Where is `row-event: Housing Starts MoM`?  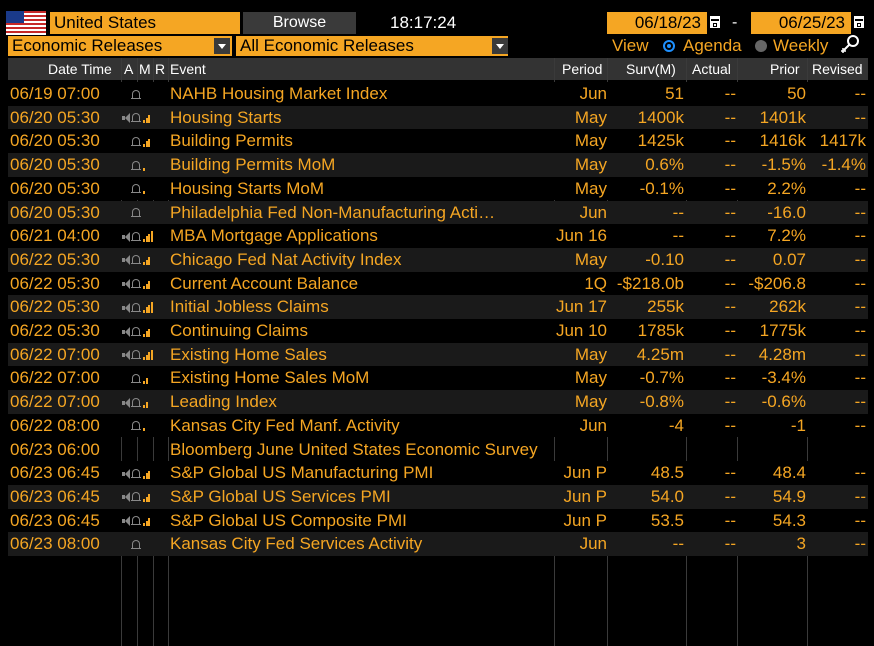
row-event: Housing Starts MoM is located at coordinates (247, 188).